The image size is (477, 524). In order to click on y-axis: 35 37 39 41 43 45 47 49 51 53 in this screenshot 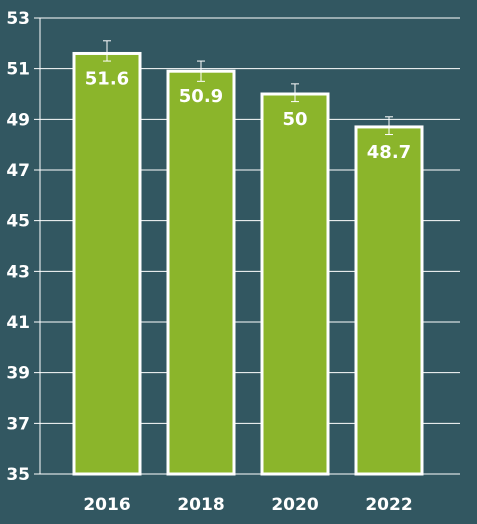, I will do `click(23, 247)`.